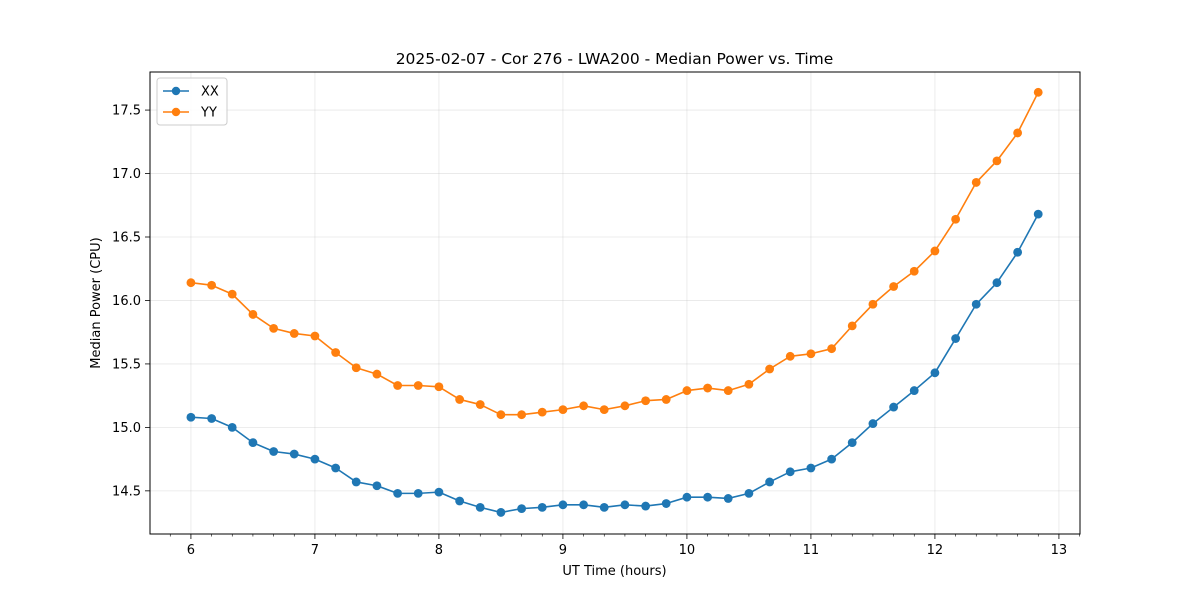 The width and height of the screenshot is (1200, 600). Describe the element at coordinates (126, 174) in the screenshot. I see `y-tick-label: 17.0` at that location.